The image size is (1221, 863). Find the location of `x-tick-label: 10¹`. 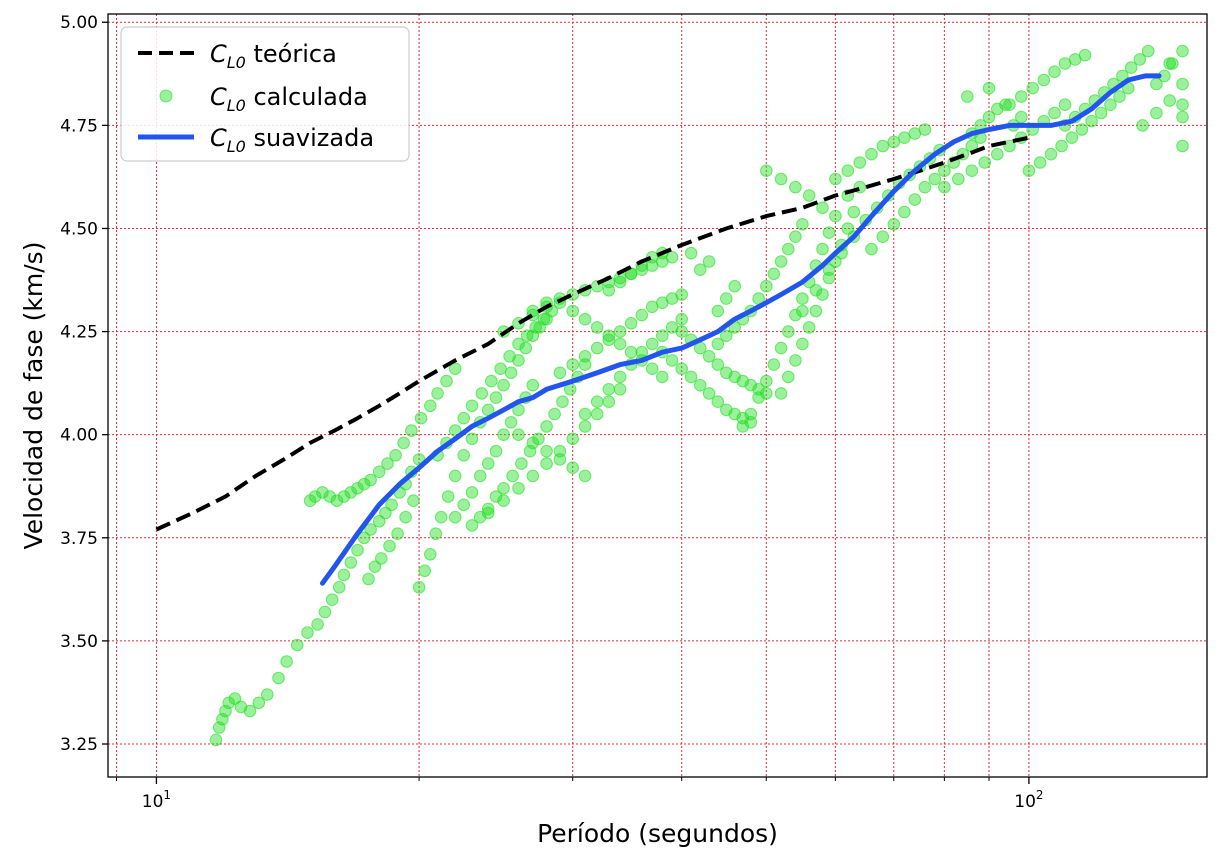

x-tick-label: 10¹ is located at coordinates (156, 800).